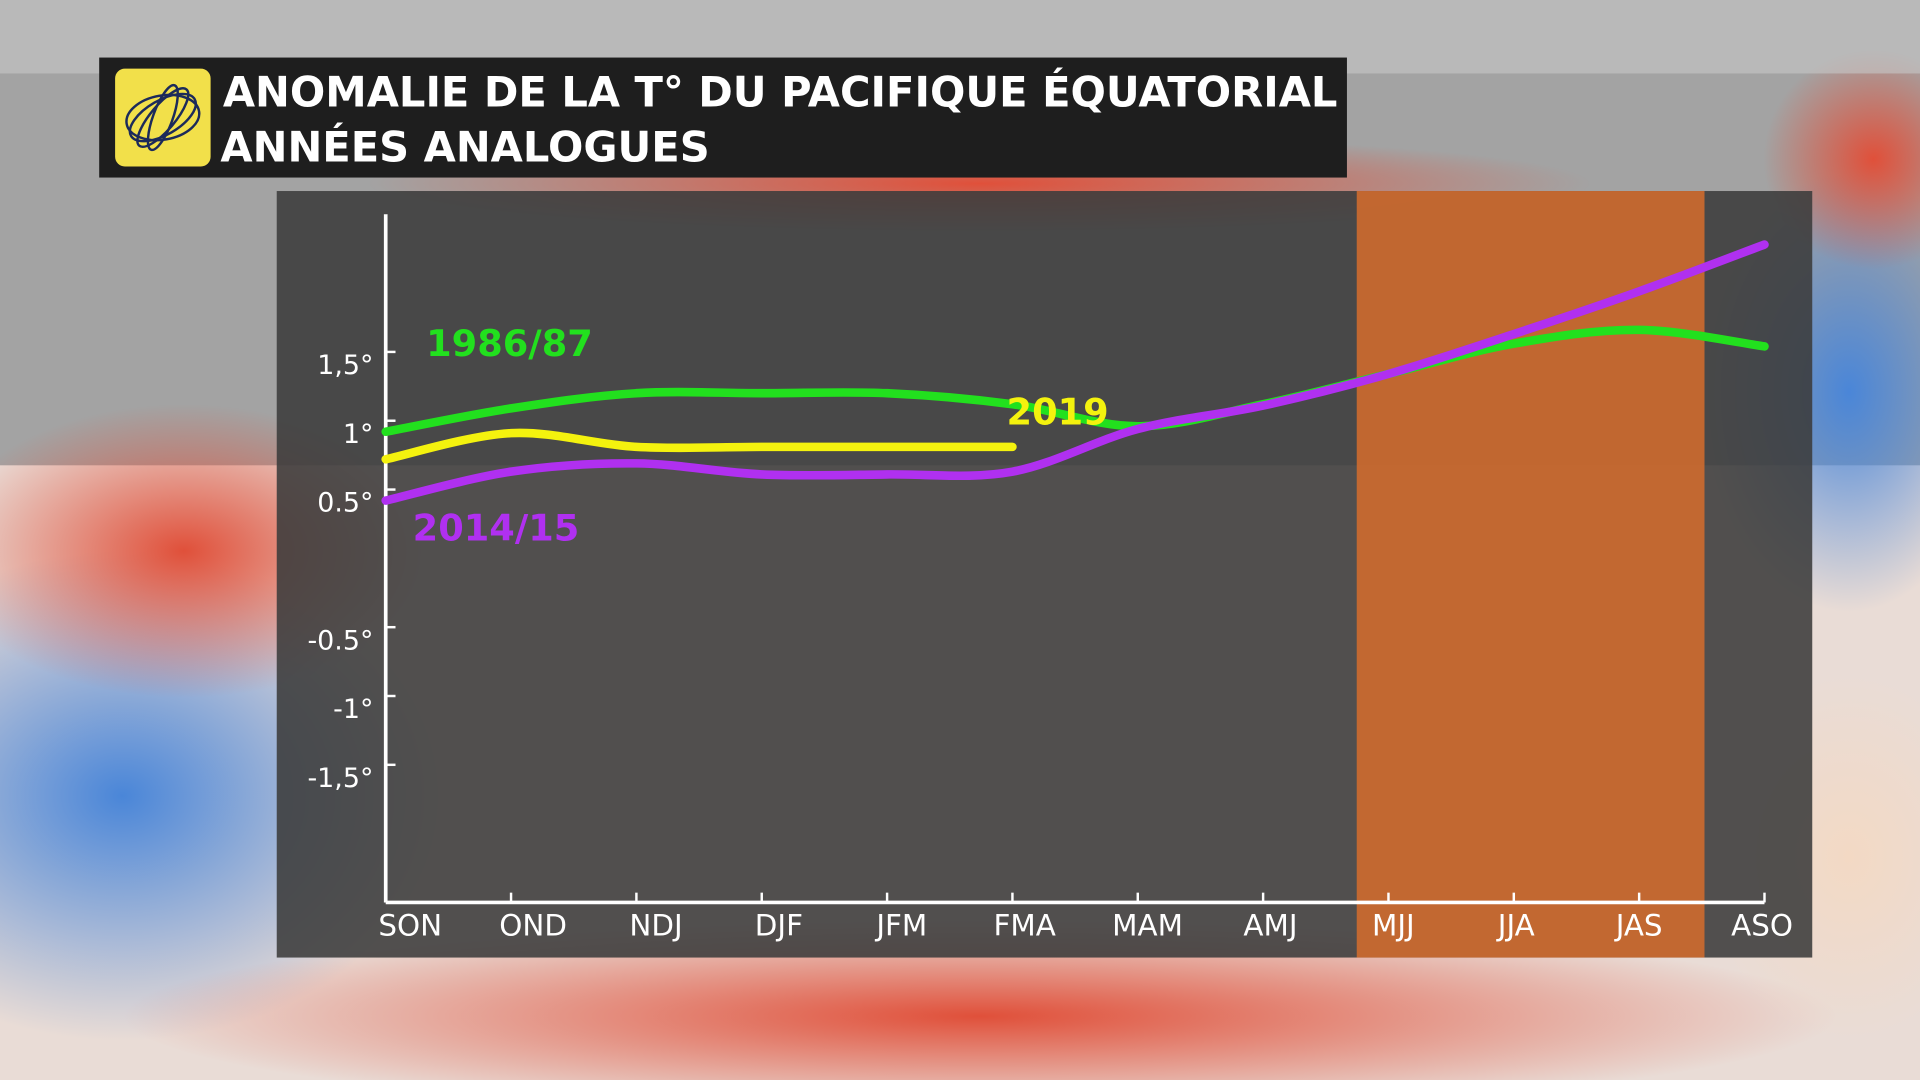 The image size is (1920, 1080). What do you see at coordinates (1638, 925) in the screenshot?
I see `x-tick-label: JAS` at bounding box center [1638, 925].